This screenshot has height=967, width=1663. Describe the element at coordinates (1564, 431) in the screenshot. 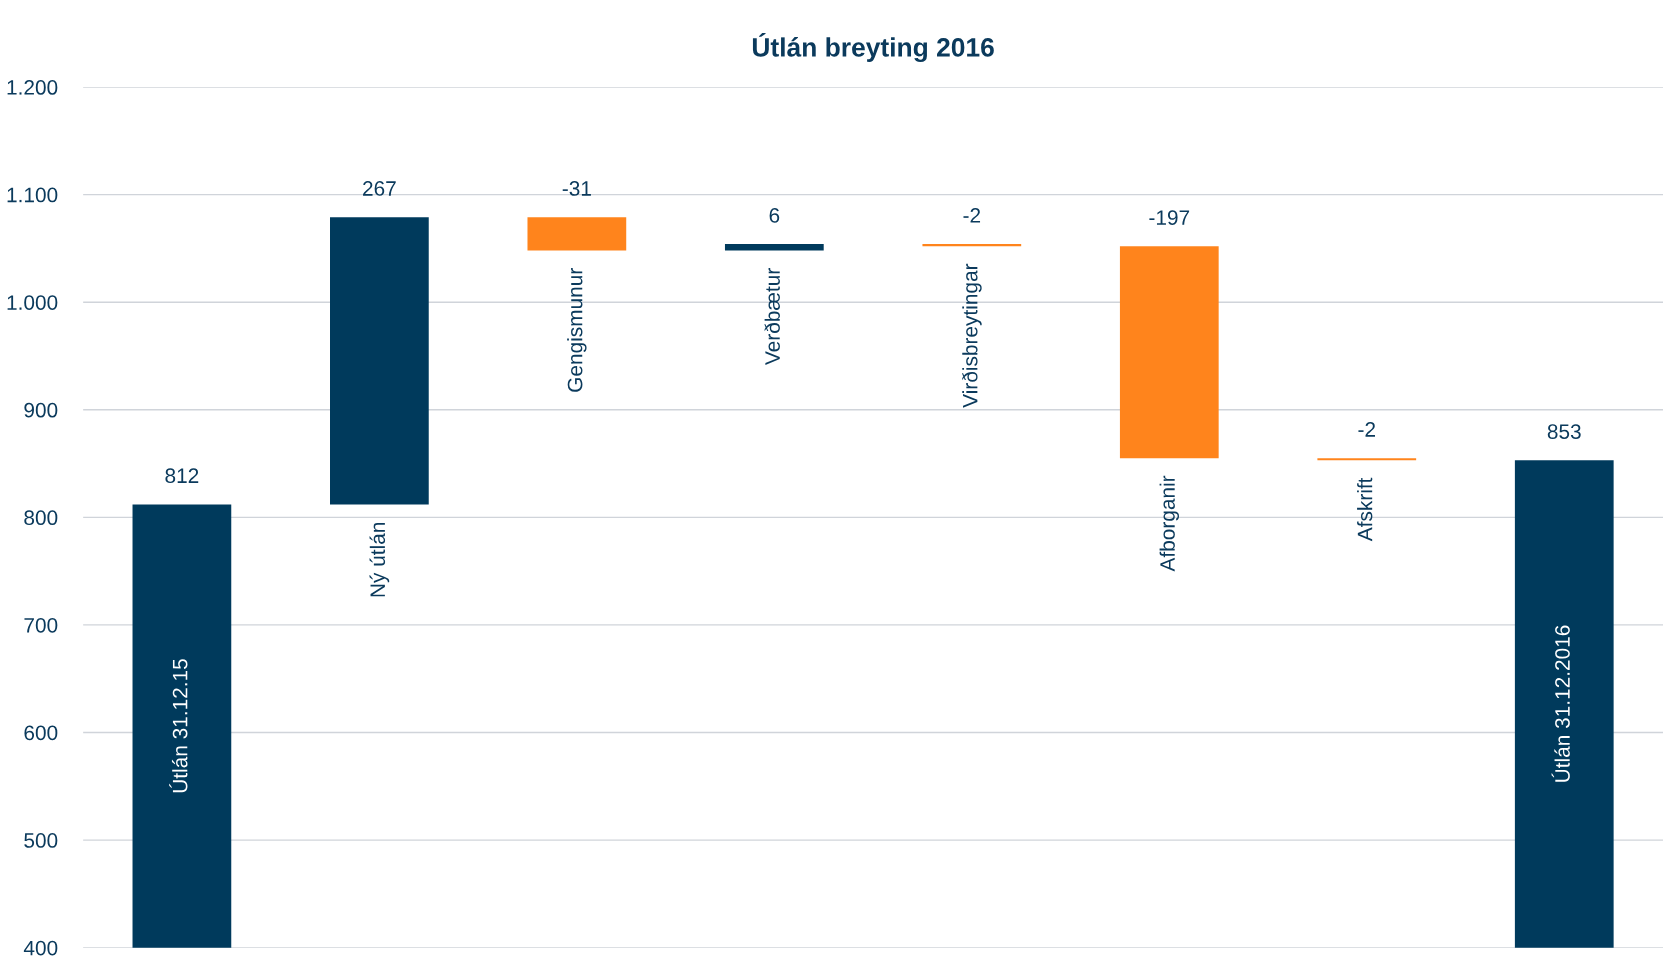

I see `data-label: 853` at that location.